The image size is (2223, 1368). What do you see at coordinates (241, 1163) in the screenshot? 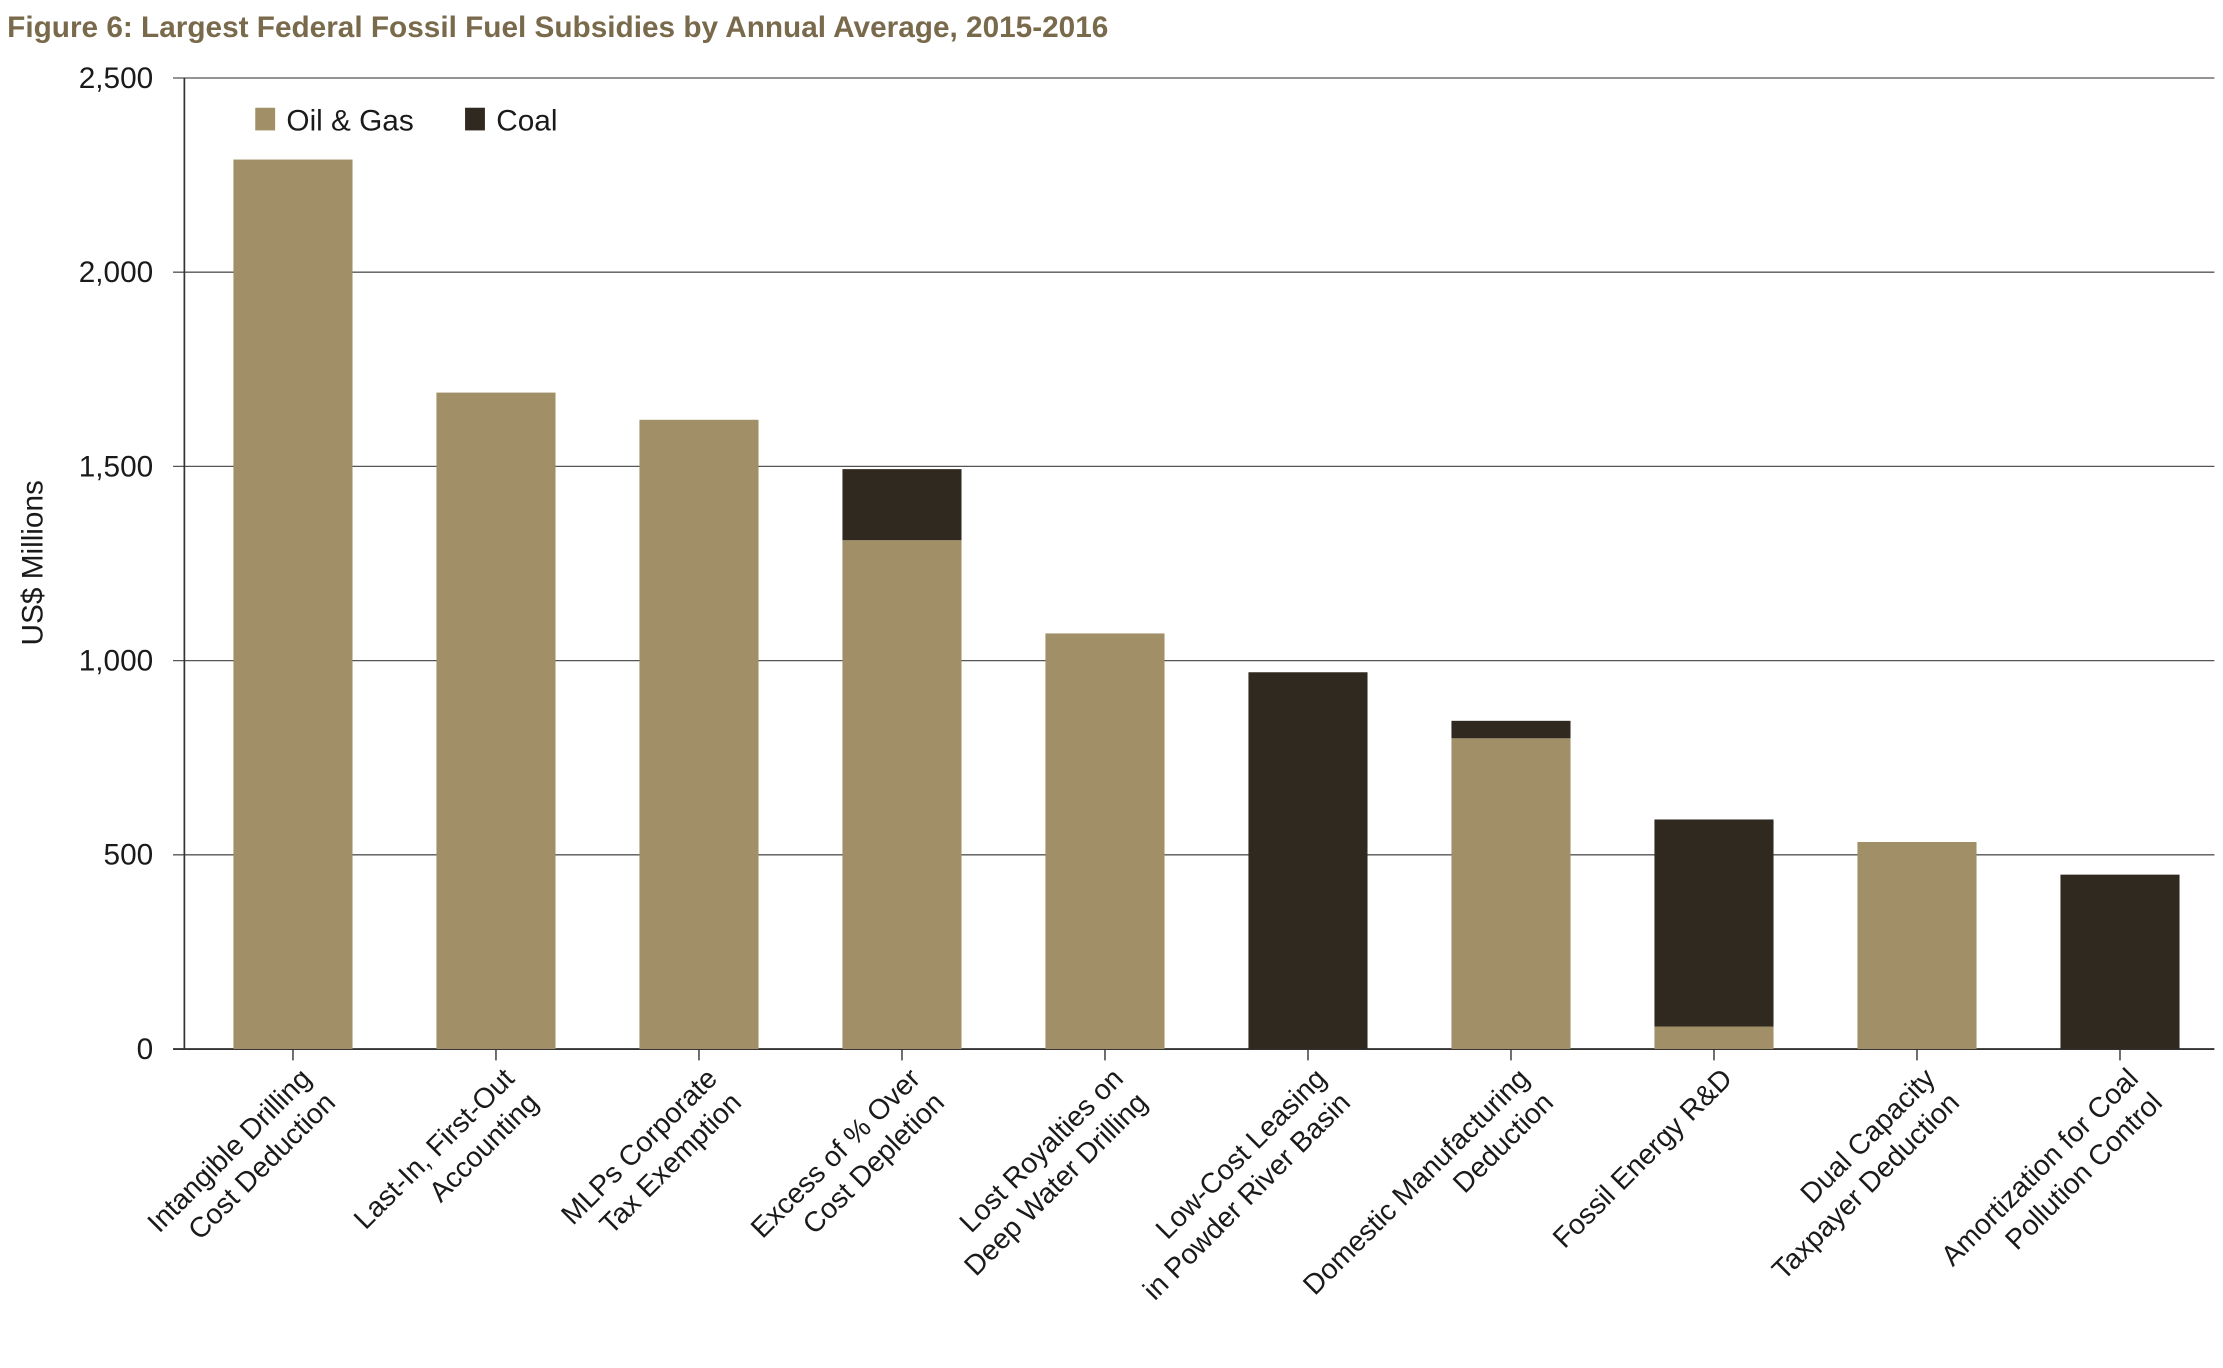
I see `x-tick-label: Intangible DrillingCost Deduction` at bounding box center [241, 1163].